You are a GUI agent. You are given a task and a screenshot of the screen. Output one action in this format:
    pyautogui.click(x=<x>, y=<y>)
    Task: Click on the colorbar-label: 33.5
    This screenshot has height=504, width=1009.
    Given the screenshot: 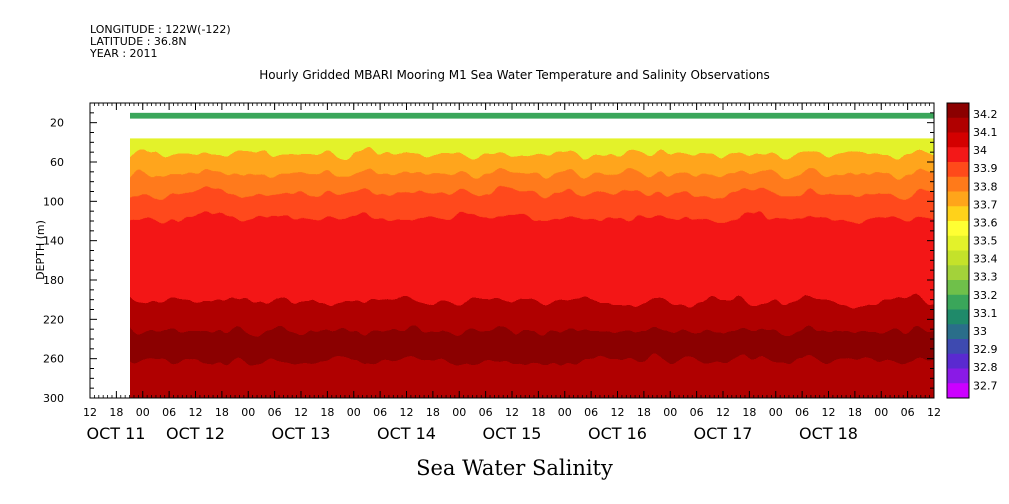 What is the action you would take?
    pyautogui.click(x=985, y=241)
    